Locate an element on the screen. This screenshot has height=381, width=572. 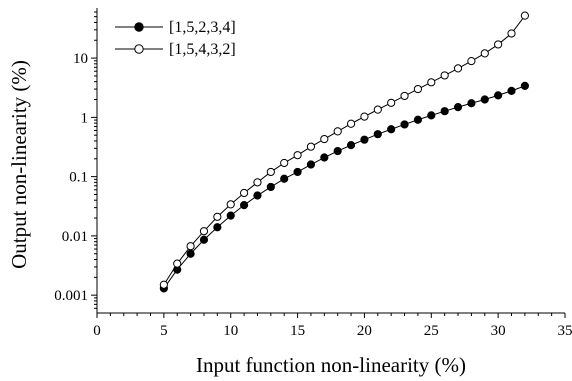
x-tick-label: 35 is located at coordinates (565, 331).